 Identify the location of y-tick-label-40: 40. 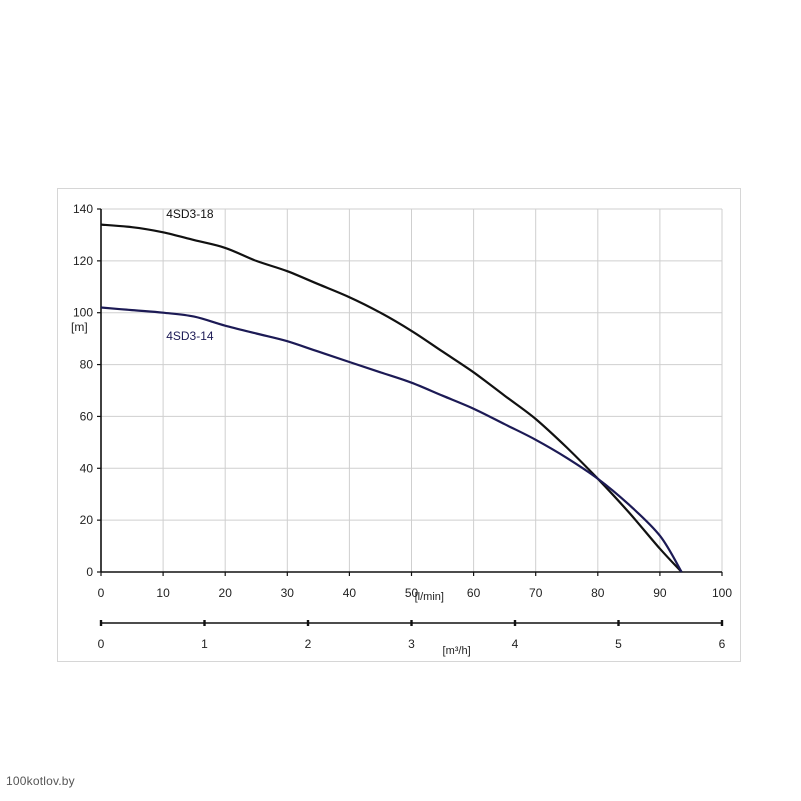
(87, 468).